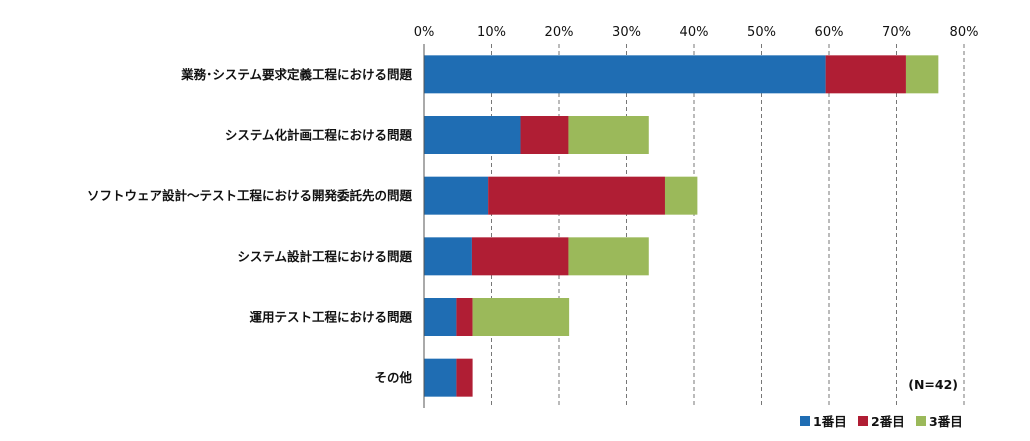  What do you see at coordinates (829, 32) in the screenshot?
I see `x-tick-label: 60%` at bounding box center [829, 32].